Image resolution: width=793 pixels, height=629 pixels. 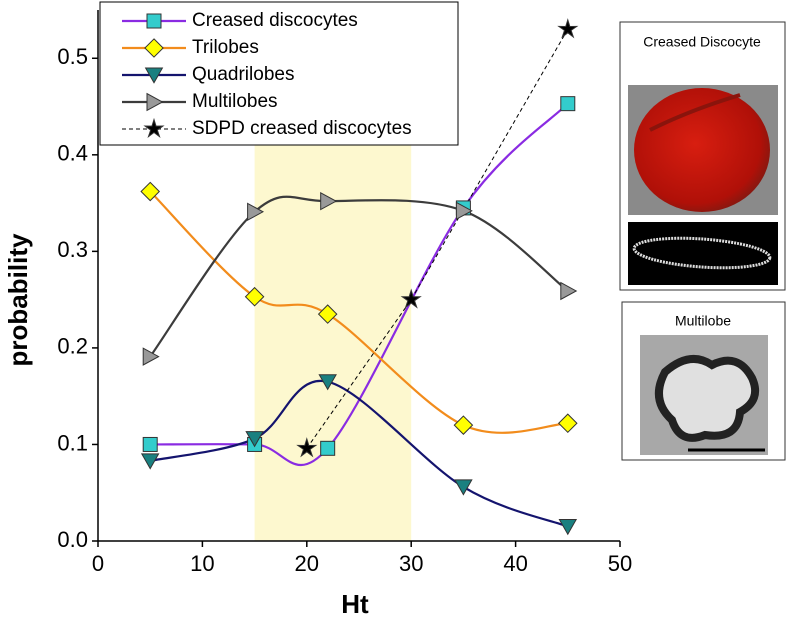 What do you see at coordinates (72, 56) in the screenshot?
I see `y-tick-label: 0.5` at bounding box center [72, 56].